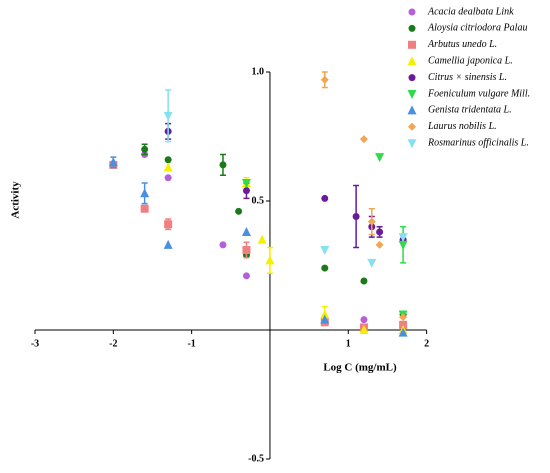 The image size is (550, 473). What do you see at coordinates (478, 142) in the screenshot?
I see `legend-label: Rosmarinus officinalis L.` at bounding box center [478, 142].